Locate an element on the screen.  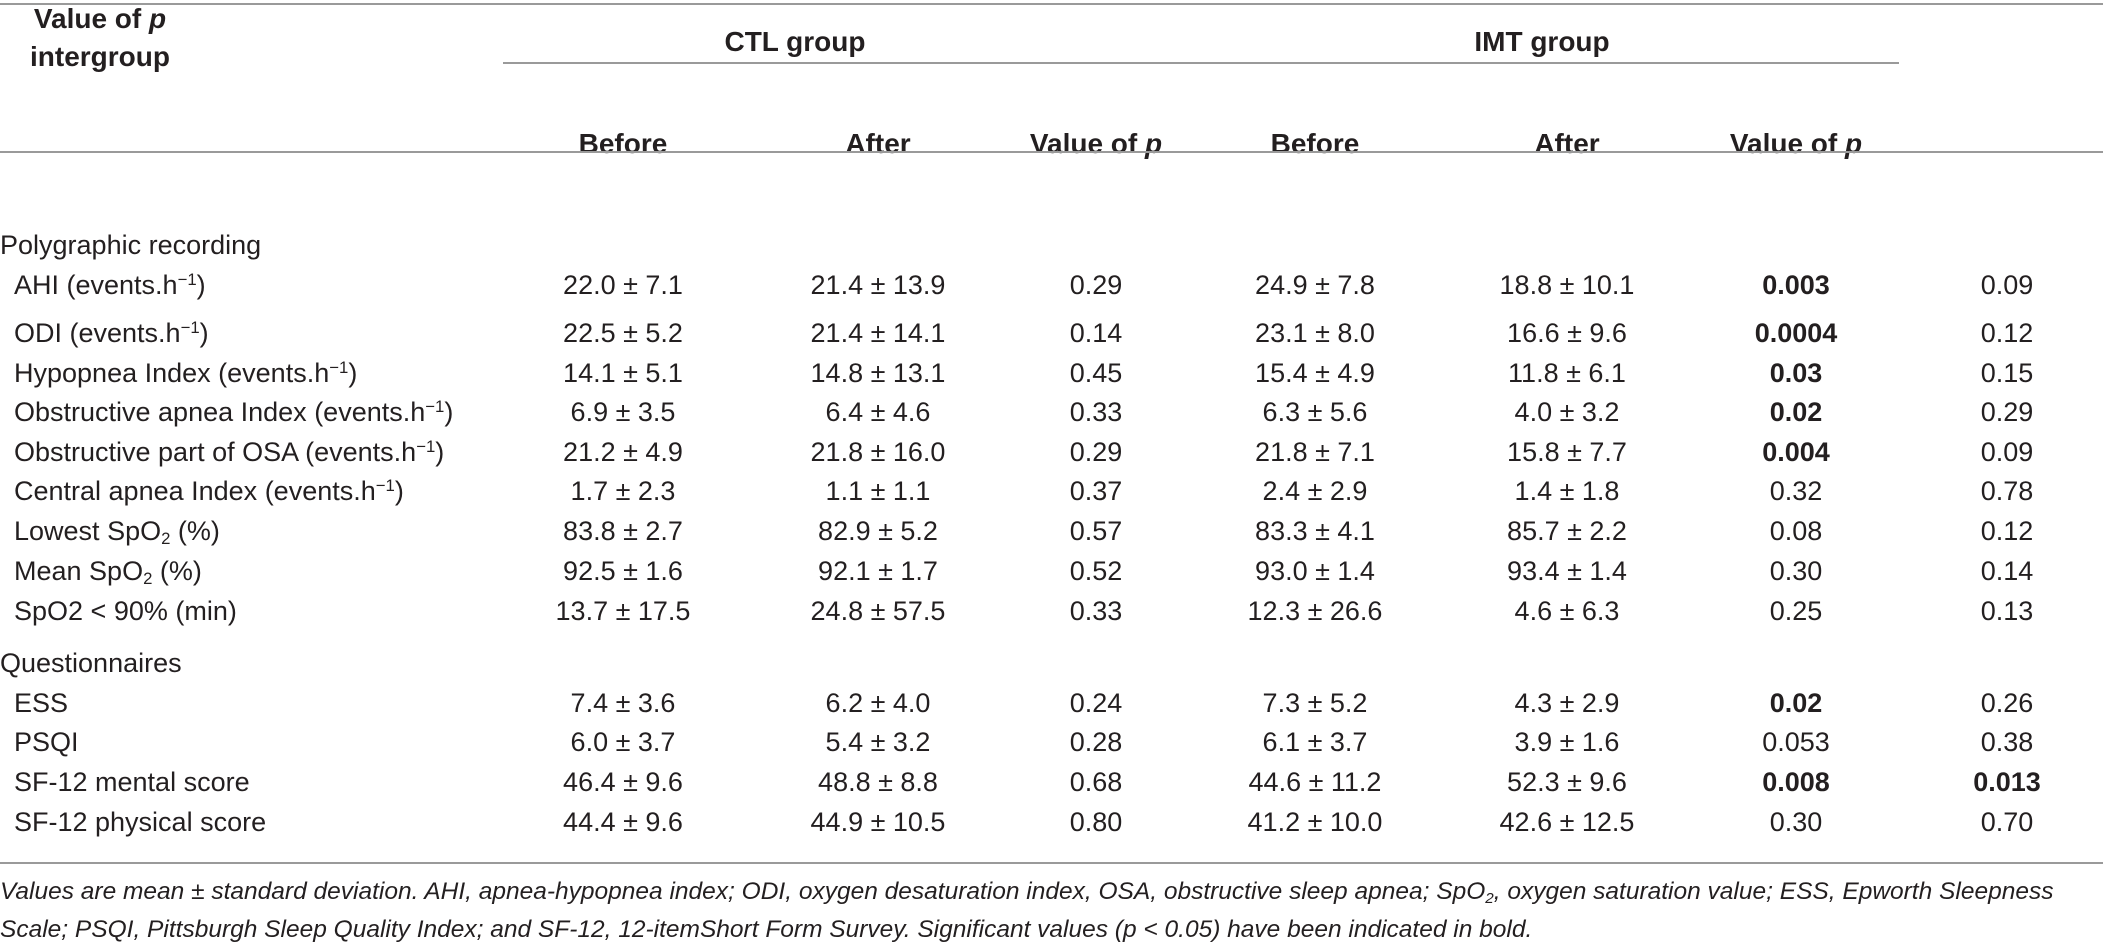
row-label-obstructive-apnea: Obstructive apnea Index (events.h−1) is located at coordinates (234, 411).